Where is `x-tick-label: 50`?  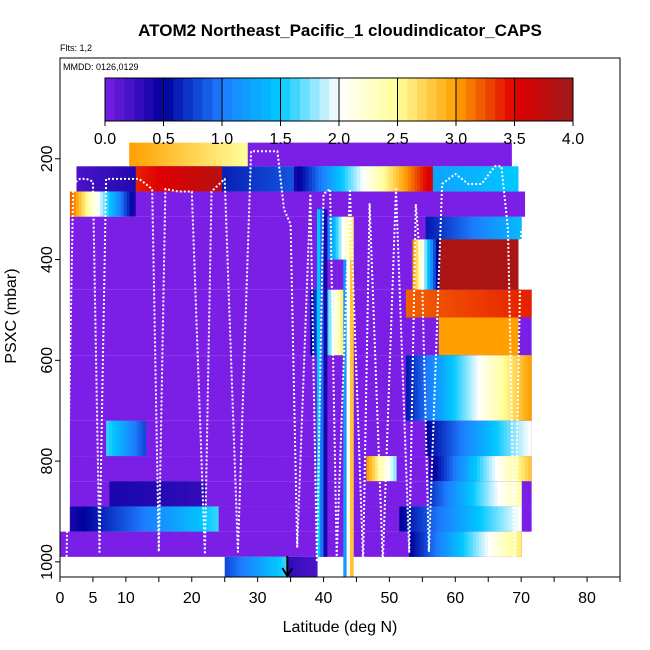
x-tick-label: 50 is located at coordinates (390, 598).